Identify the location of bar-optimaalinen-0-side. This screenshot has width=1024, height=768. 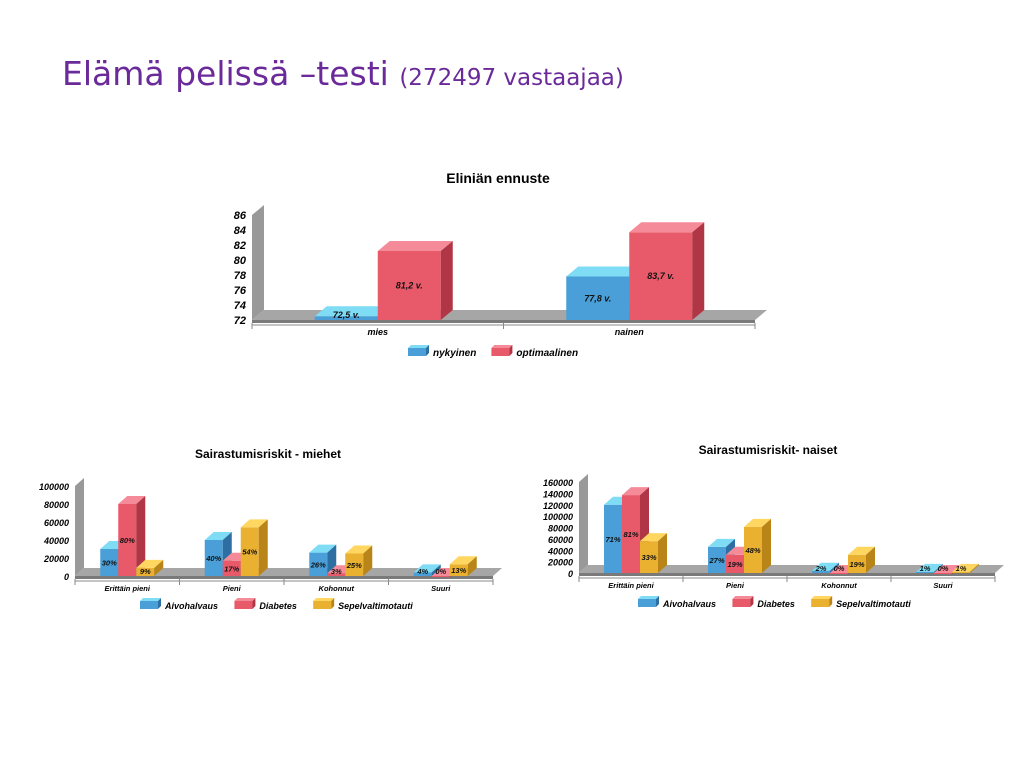
(446, 280).